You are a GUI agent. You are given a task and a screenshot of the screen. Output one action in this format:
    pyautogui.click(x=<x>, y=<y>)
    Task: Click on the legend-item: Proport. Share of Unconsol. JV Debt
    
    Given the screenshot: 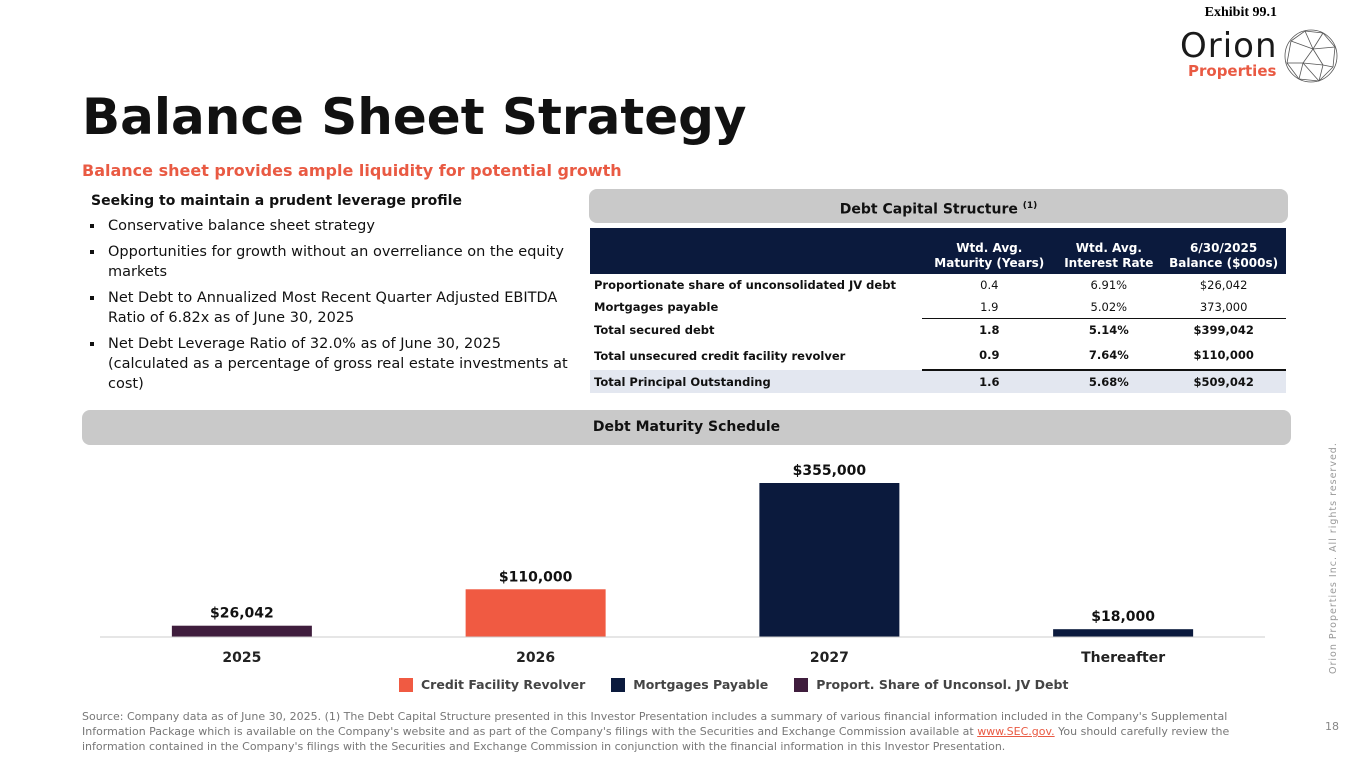 What is the action you would take?
    pyautogui.click(x=931, y=684)
    